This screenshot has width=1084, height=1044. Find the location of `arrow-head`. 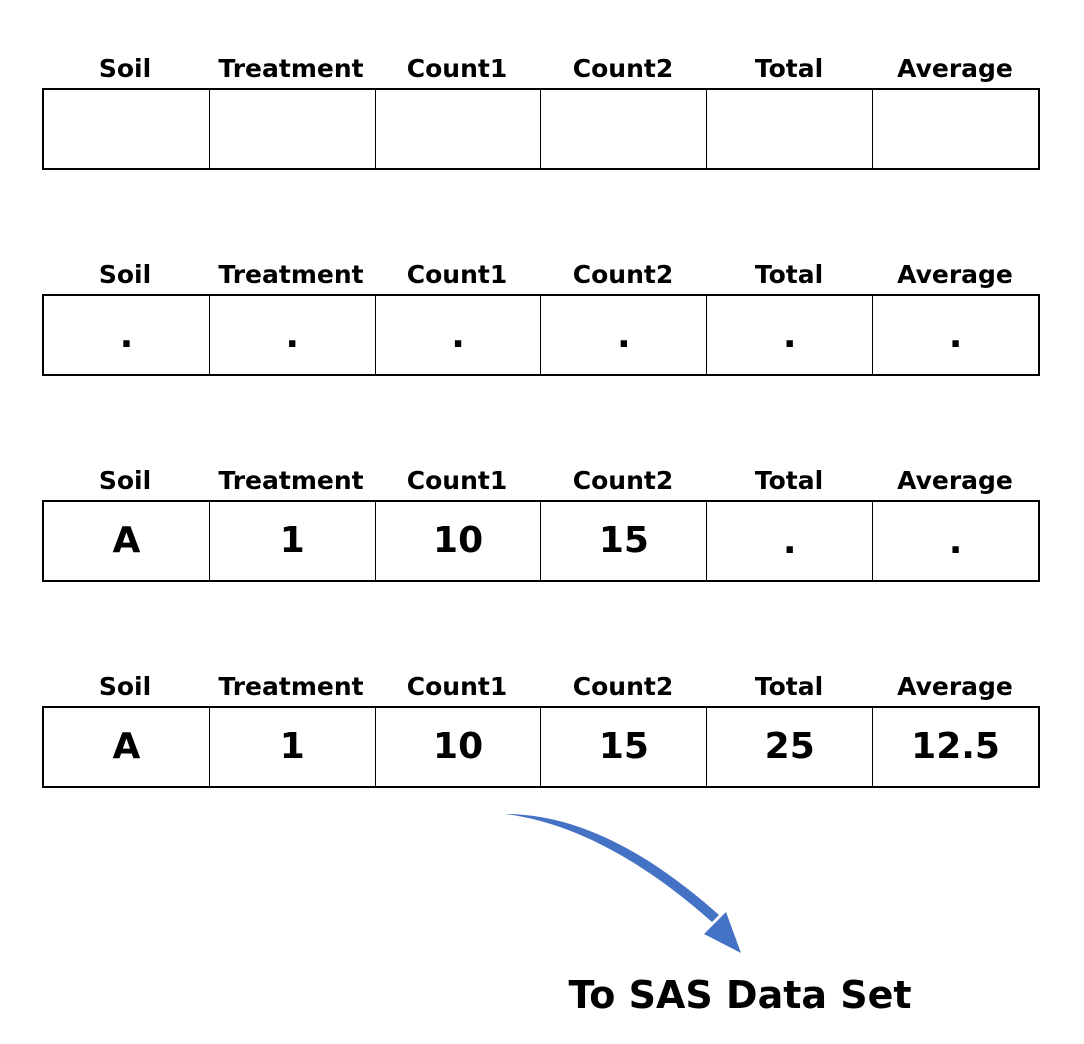

arrow-head is located at coordinates (722, 932).